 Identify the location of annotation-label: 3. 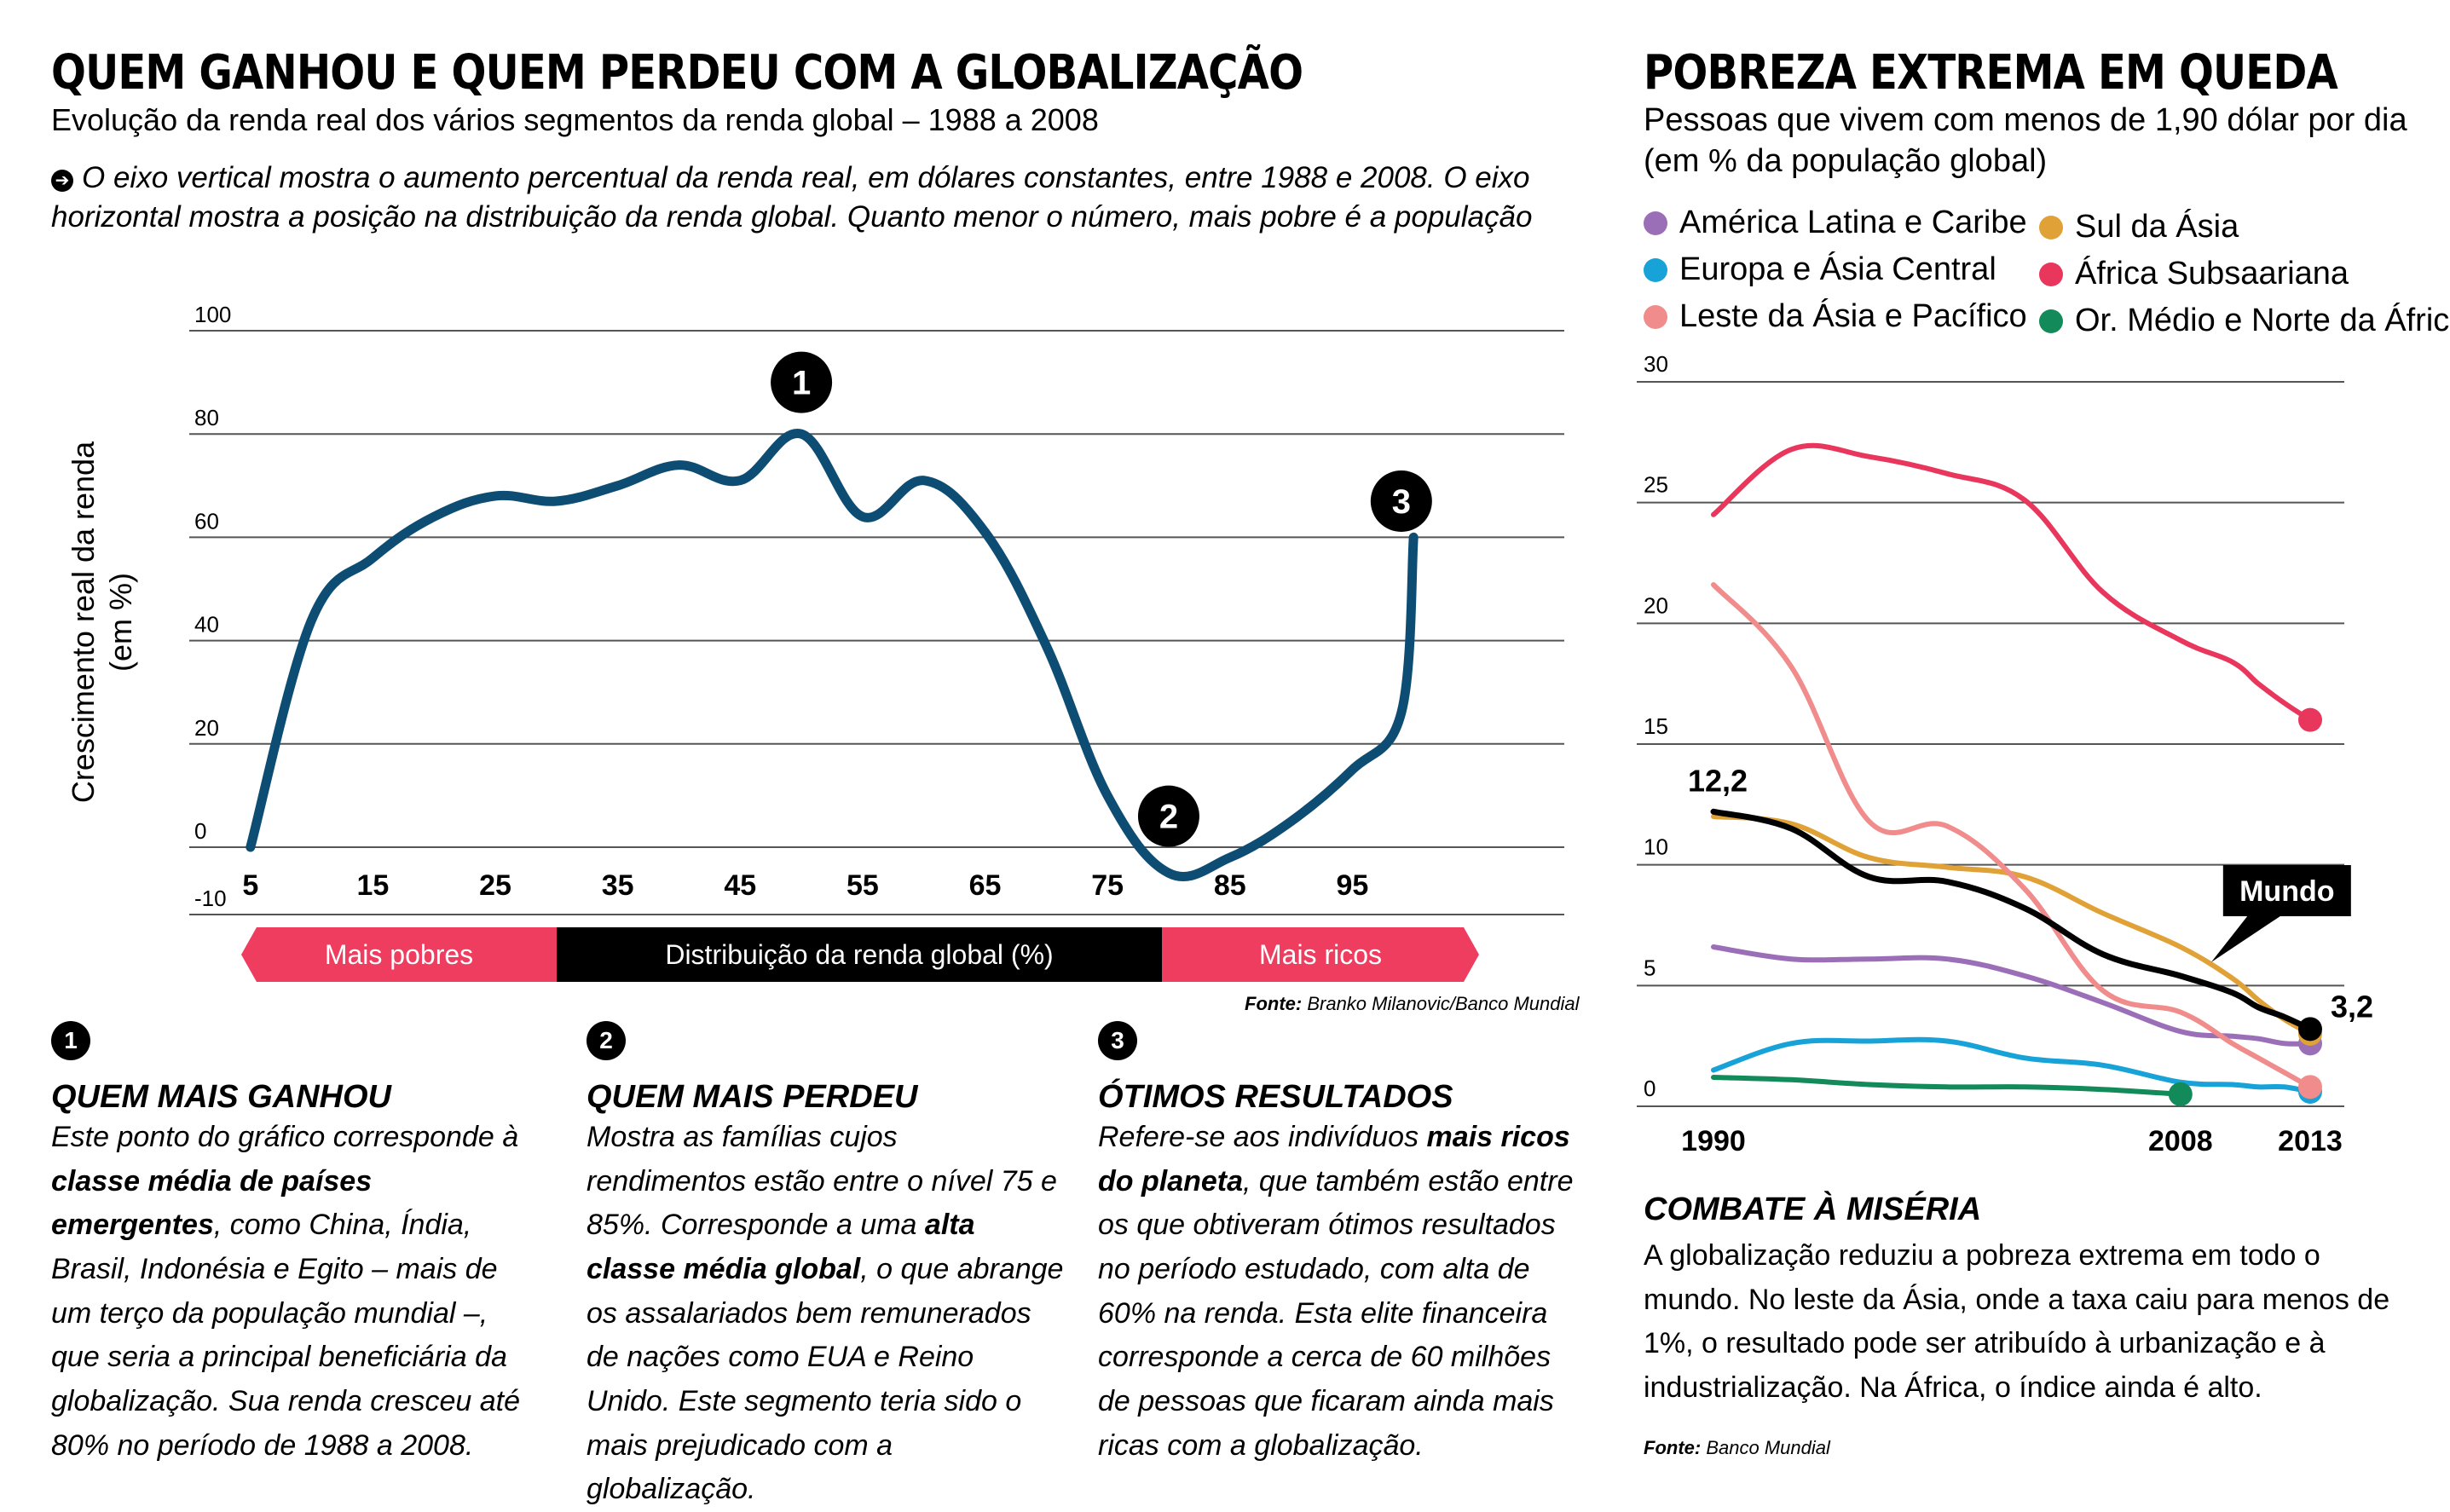
(1402, 502).